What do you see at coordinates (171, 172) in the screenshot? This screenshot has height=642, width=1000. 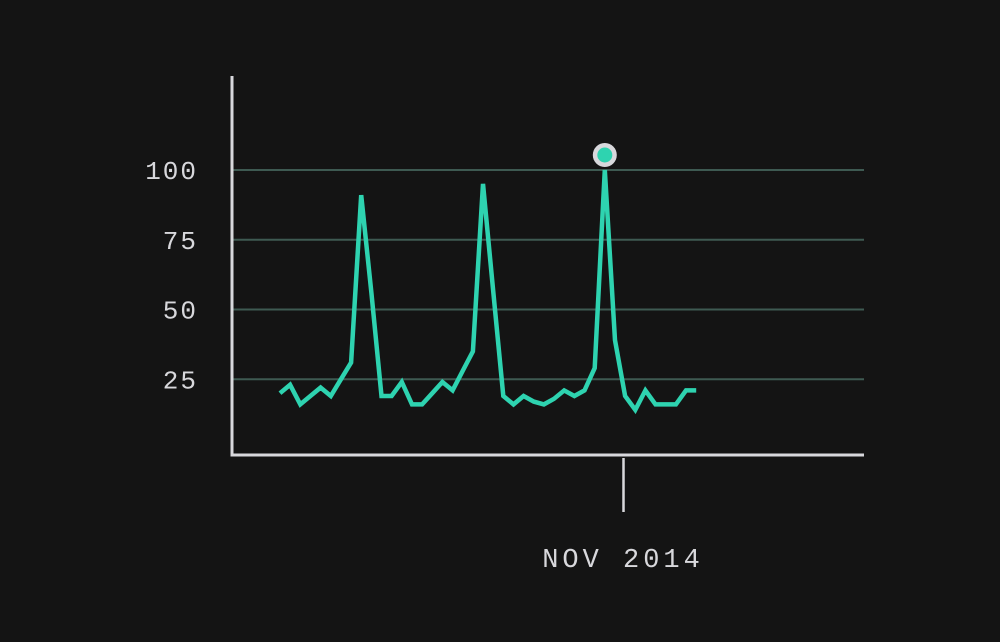 I see `y-tick-label-100: 100` at bounding box center [171, 172].